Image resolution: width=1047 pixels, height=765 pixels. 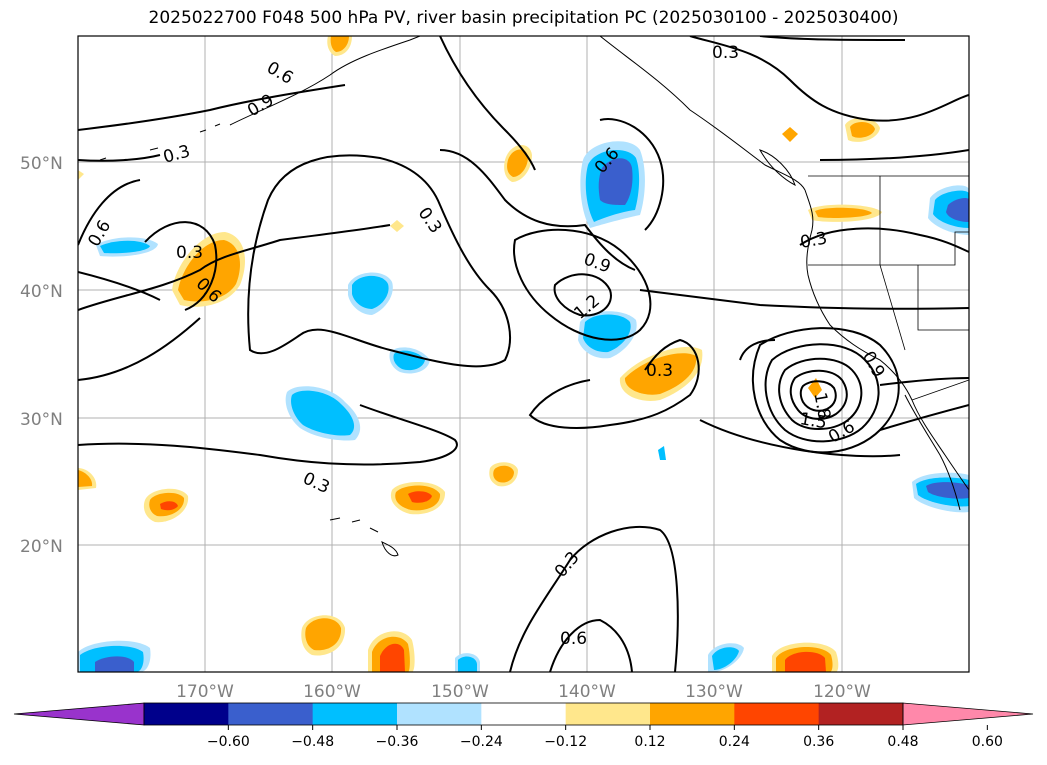 I want to click on lon-label: 120°W, so click(x=842, y=692).